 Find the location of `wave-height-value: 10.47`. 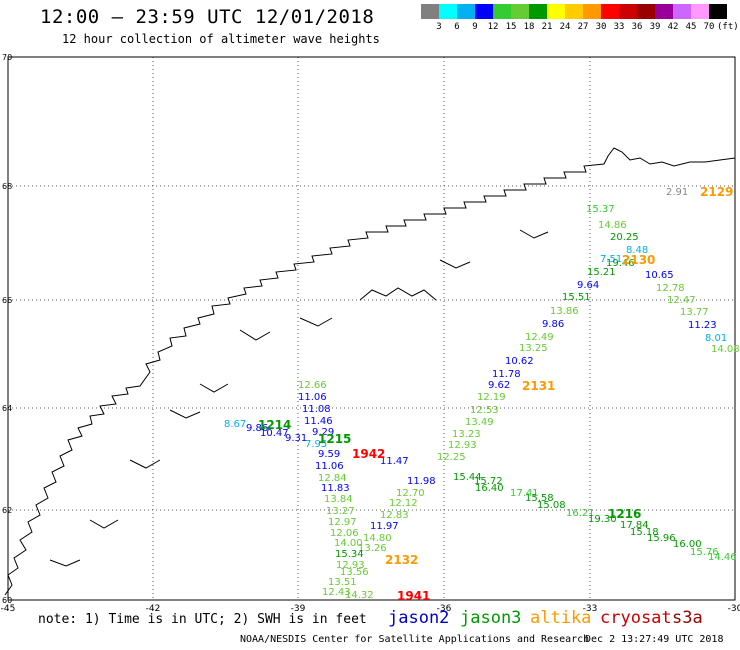

wave-height-value: 10.47 is located at coordinates (274, 433).